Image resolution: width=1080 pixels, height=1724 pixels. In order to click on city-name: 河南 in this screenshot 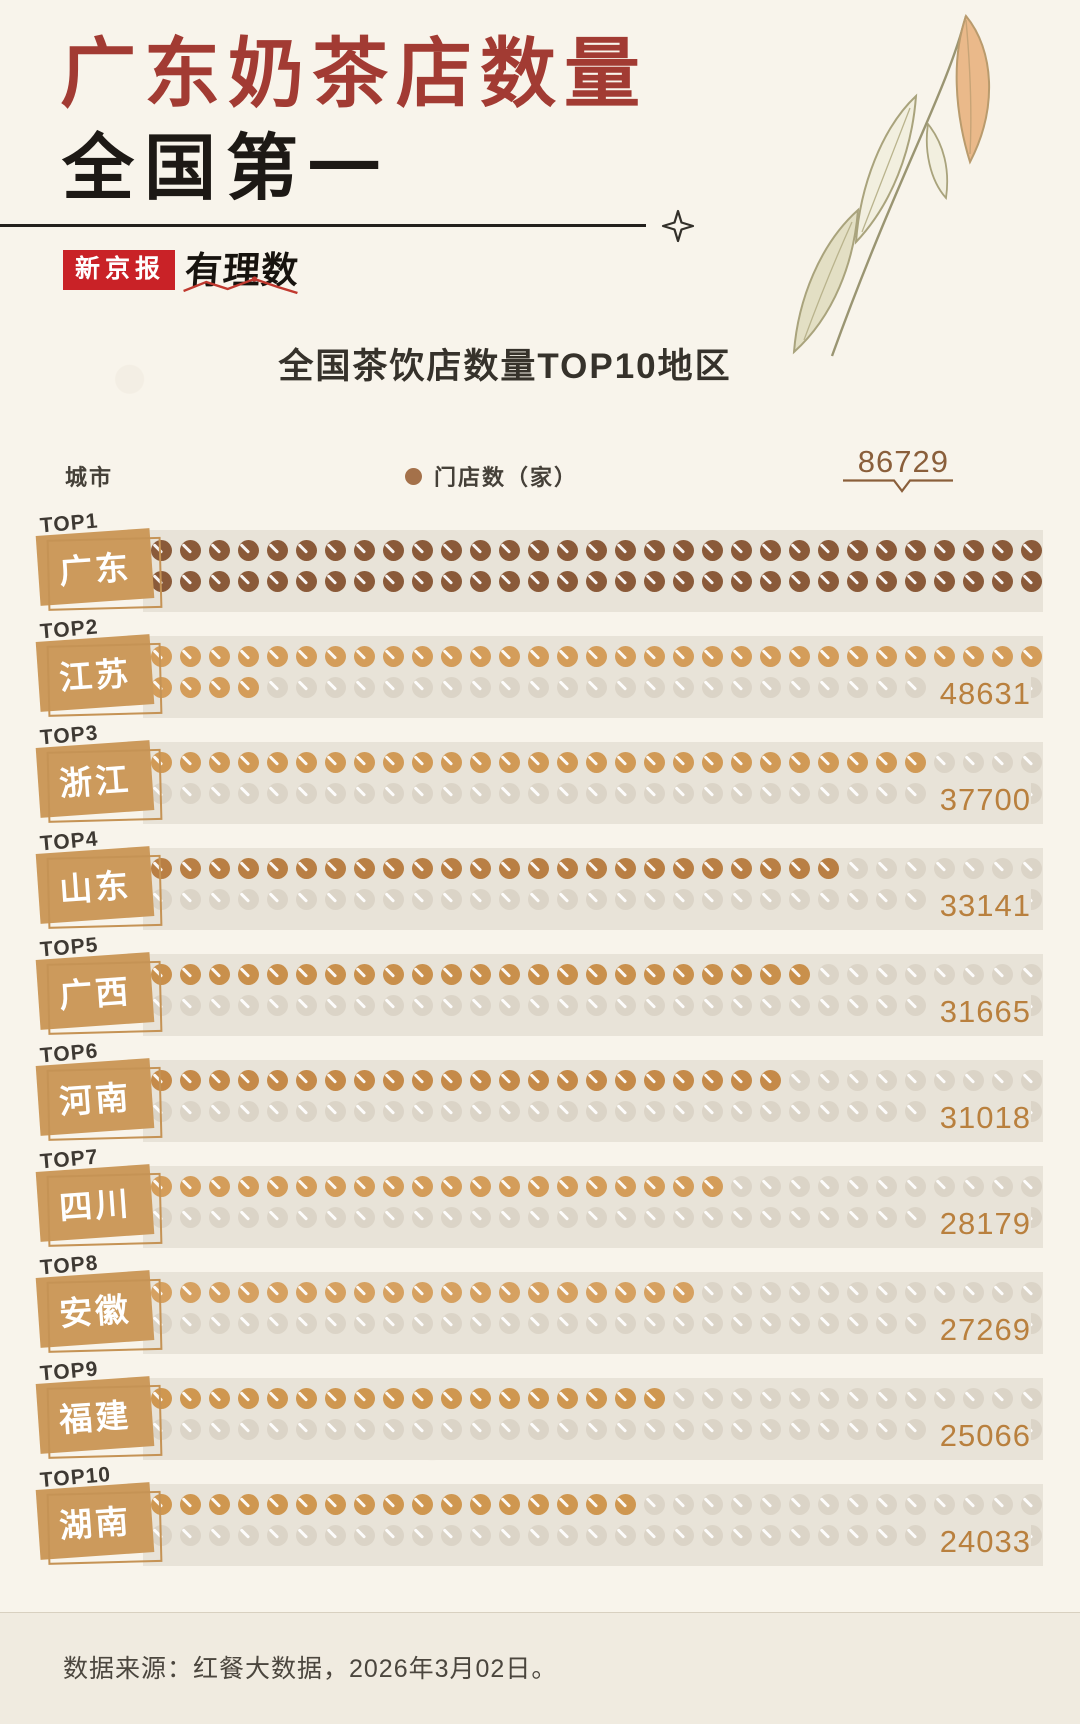, I will do `click(95, 1099)`.